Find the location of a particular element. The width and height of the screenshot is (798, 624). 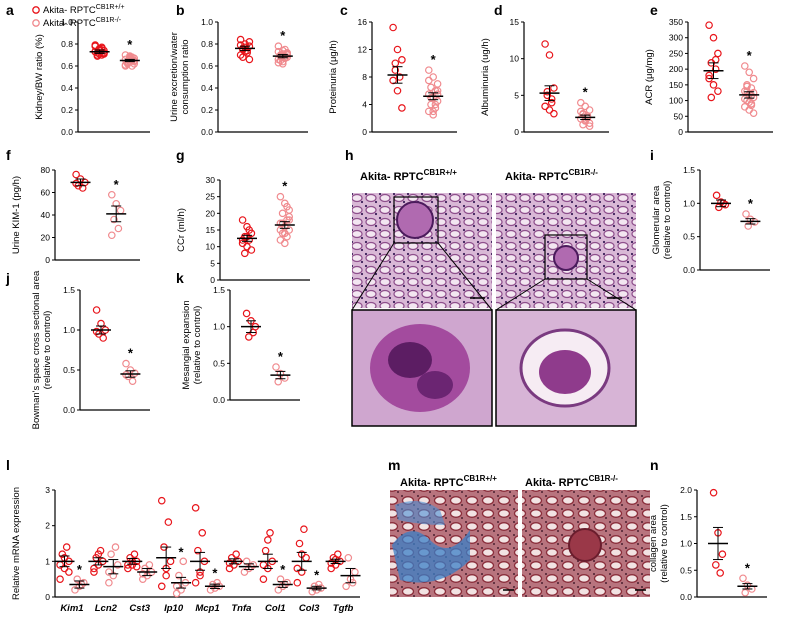

micrograph-h-right-title: Akita- RPTCCB1R-/- is located at coordinates (551, 175).